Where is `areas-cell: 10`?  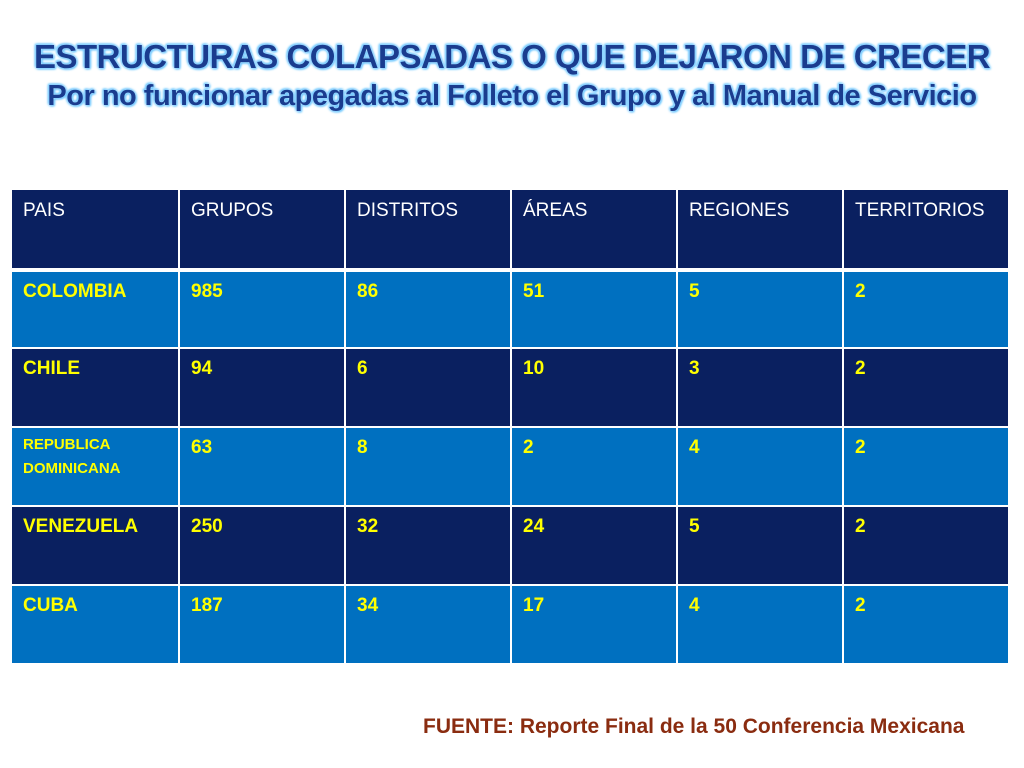
areas-cell: 10 is located at coordinates (593, 386).